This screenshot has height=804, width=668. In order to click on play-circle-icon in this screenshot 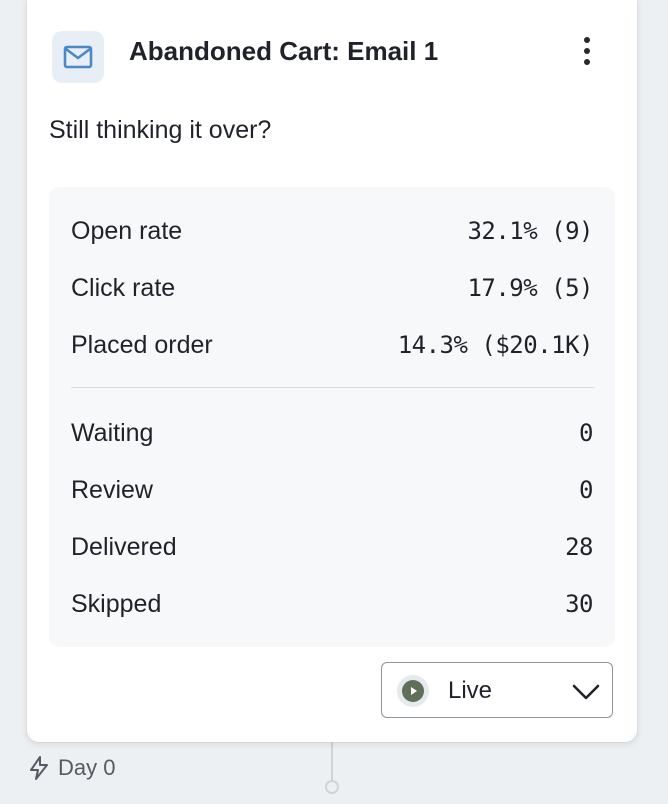, I will do `click(413, 691)`.